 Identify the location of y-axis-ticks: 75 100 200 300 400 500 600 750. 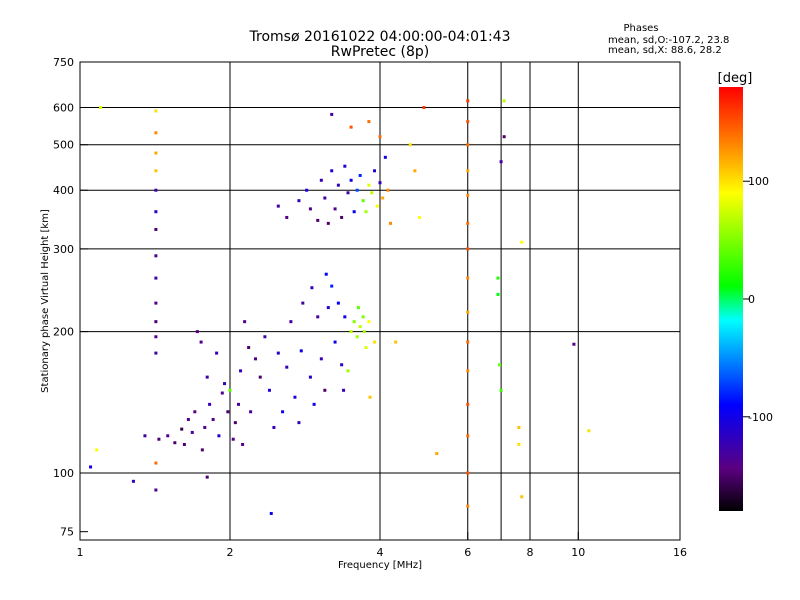
(70, 297).